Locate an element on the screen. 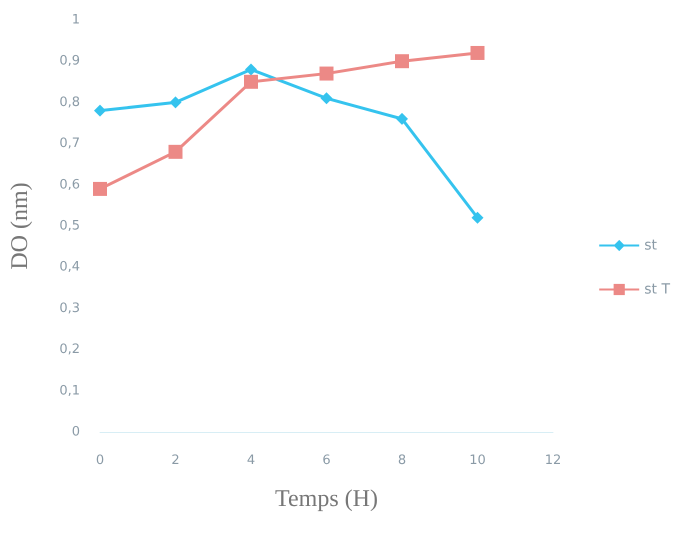 The height and width of the screenshot is (535, 683). y-tick-label: 0,7 is located at coordinates (69, 144).